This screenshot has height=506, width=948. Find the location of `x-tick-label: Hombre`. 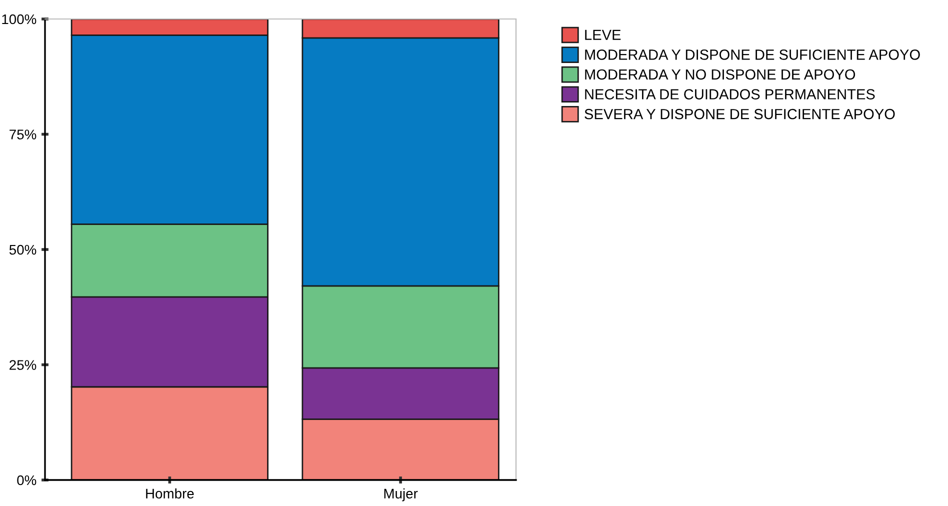

x-tick-label: Hombre is located at coordinates (170, 493).